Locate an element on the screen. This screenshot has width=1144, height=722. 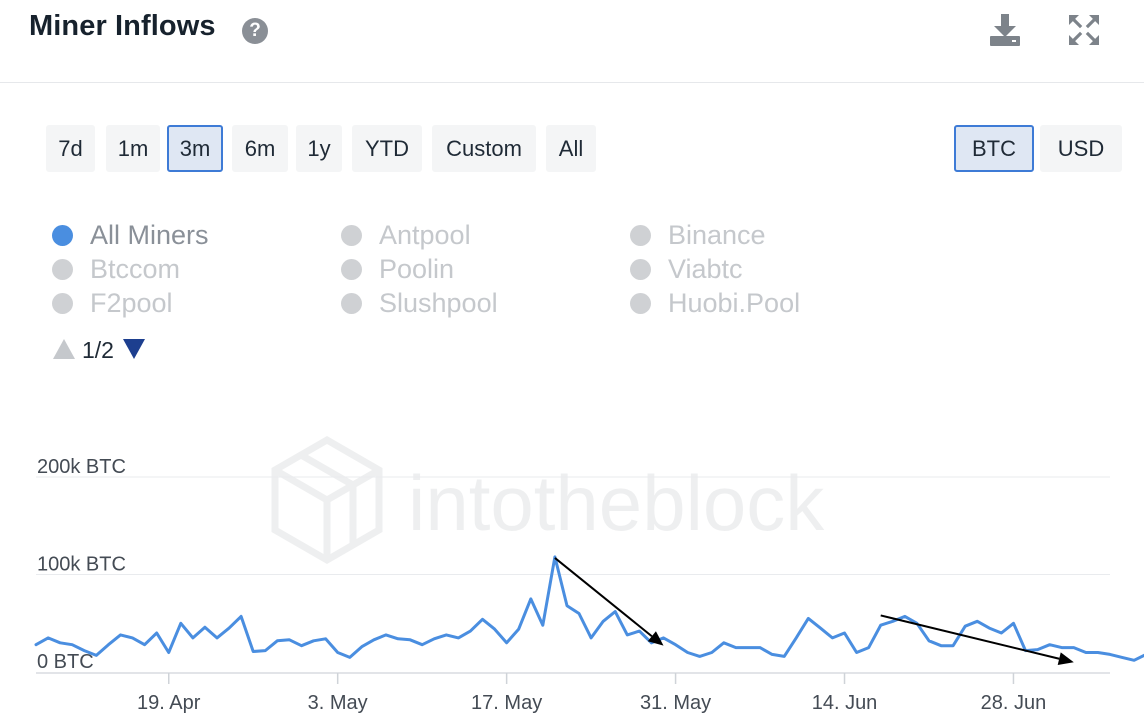
y-tick-label: 0 BTC is located at coordinates (65, 662).